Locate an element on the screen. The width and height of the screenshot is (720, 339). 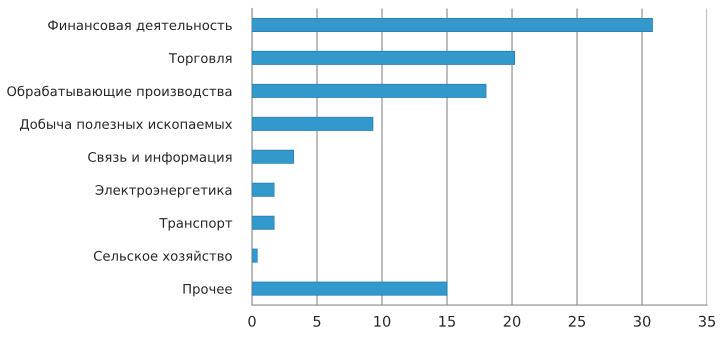
y-tick-label: Связь и информация is located at coordinates (160, 158).